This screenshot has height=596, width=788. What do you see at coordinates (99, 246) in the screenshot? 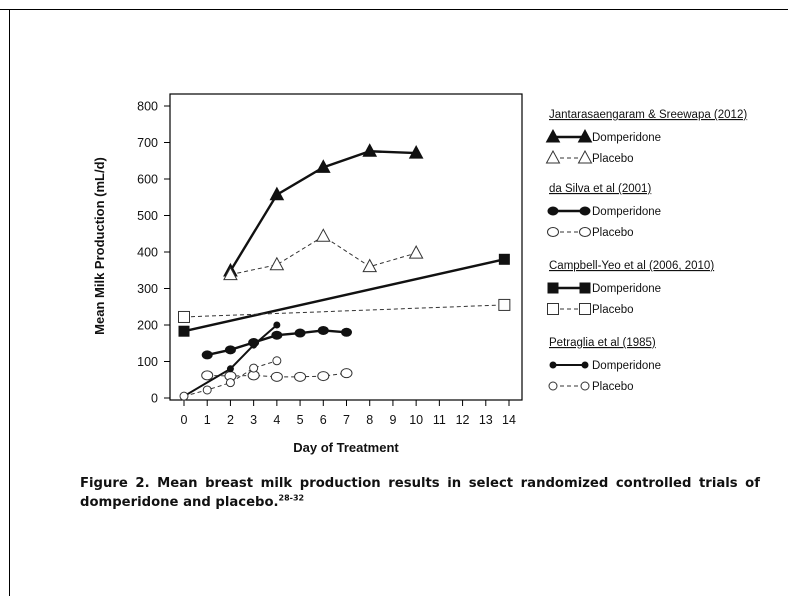
I see `y-axis-label: Mean Milk Production (mL/d)` at bounding box center [99, 246].